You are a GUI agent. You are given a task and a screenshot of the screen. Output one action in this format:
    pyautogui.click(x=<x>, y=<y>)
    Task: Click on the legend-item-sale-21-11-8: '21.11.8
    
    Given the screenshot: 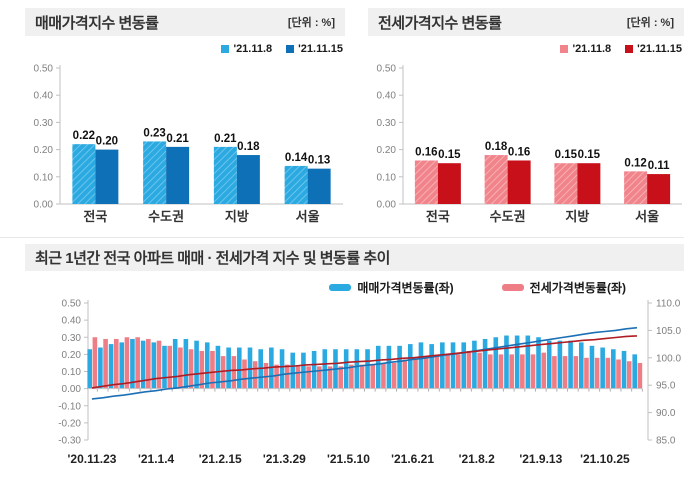 What is the action you would take?
    pyautogui.click(x=246, y=49)
    